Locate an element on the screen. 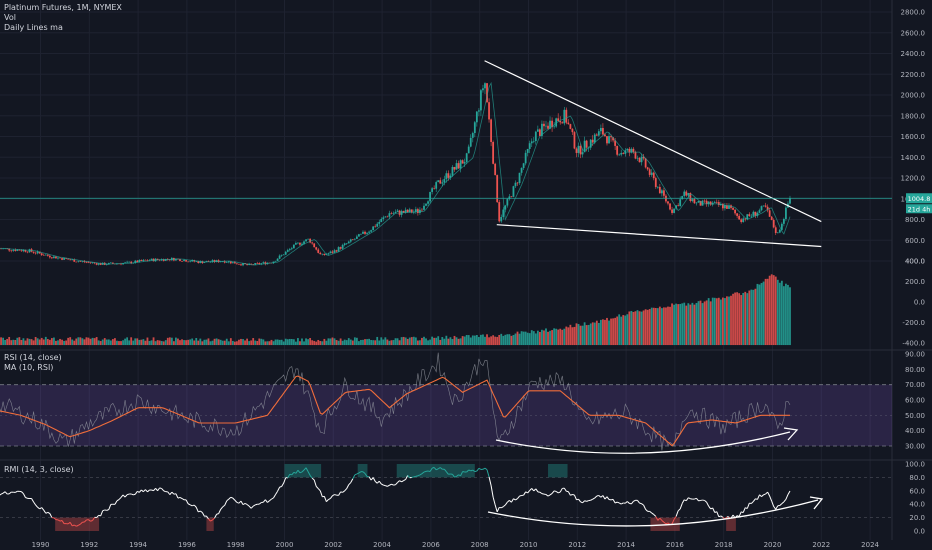  countdown-badge is located at coordinates (919, 209).